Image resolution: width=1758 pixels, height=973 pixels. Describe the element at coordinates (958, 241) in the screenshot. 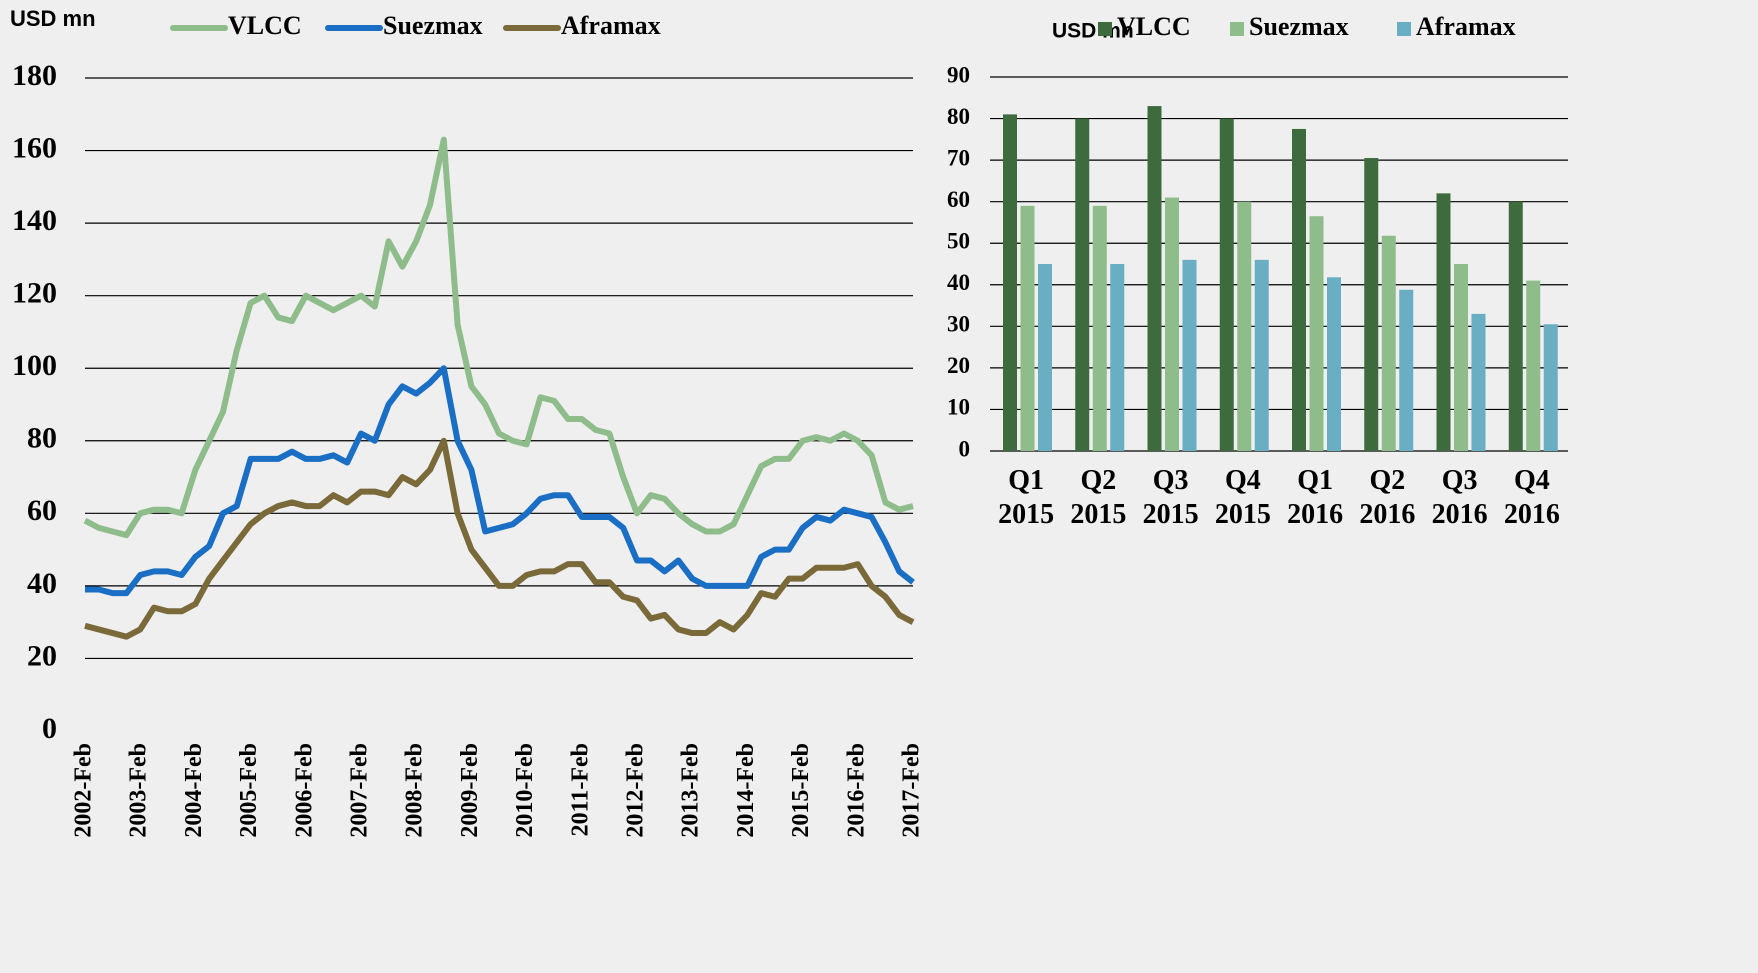

I see `y-tick-label: 50` at that location.